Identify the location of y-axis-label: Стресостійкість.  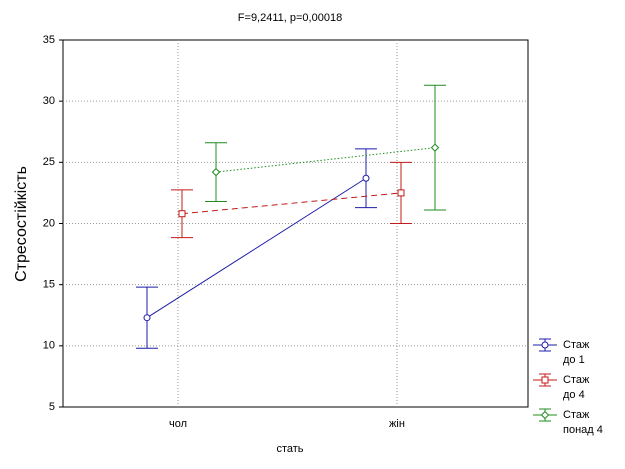
(21, 224).